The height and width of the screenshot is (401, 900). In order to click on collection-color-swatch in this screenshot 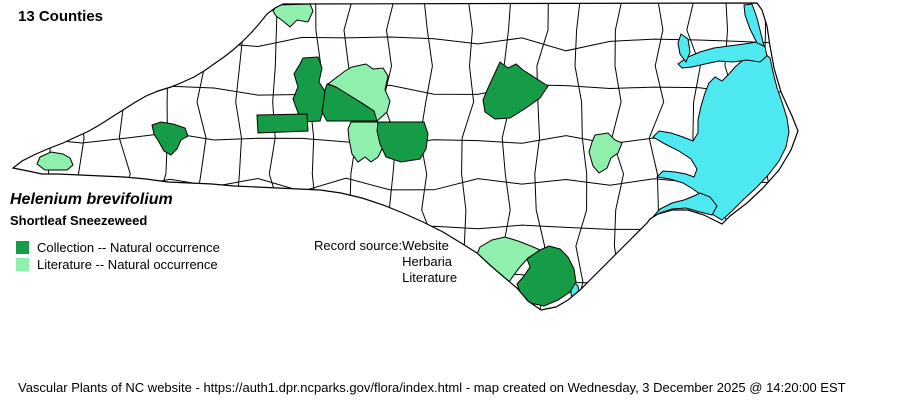, I will do `click(22, 247)`.